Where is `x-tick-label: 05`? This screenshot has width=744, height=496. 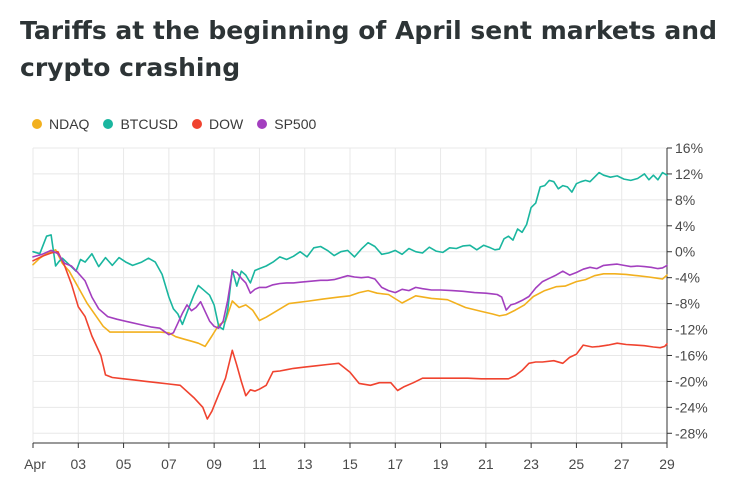
x-tick-label: 05 is located at coordinates (124, 464).